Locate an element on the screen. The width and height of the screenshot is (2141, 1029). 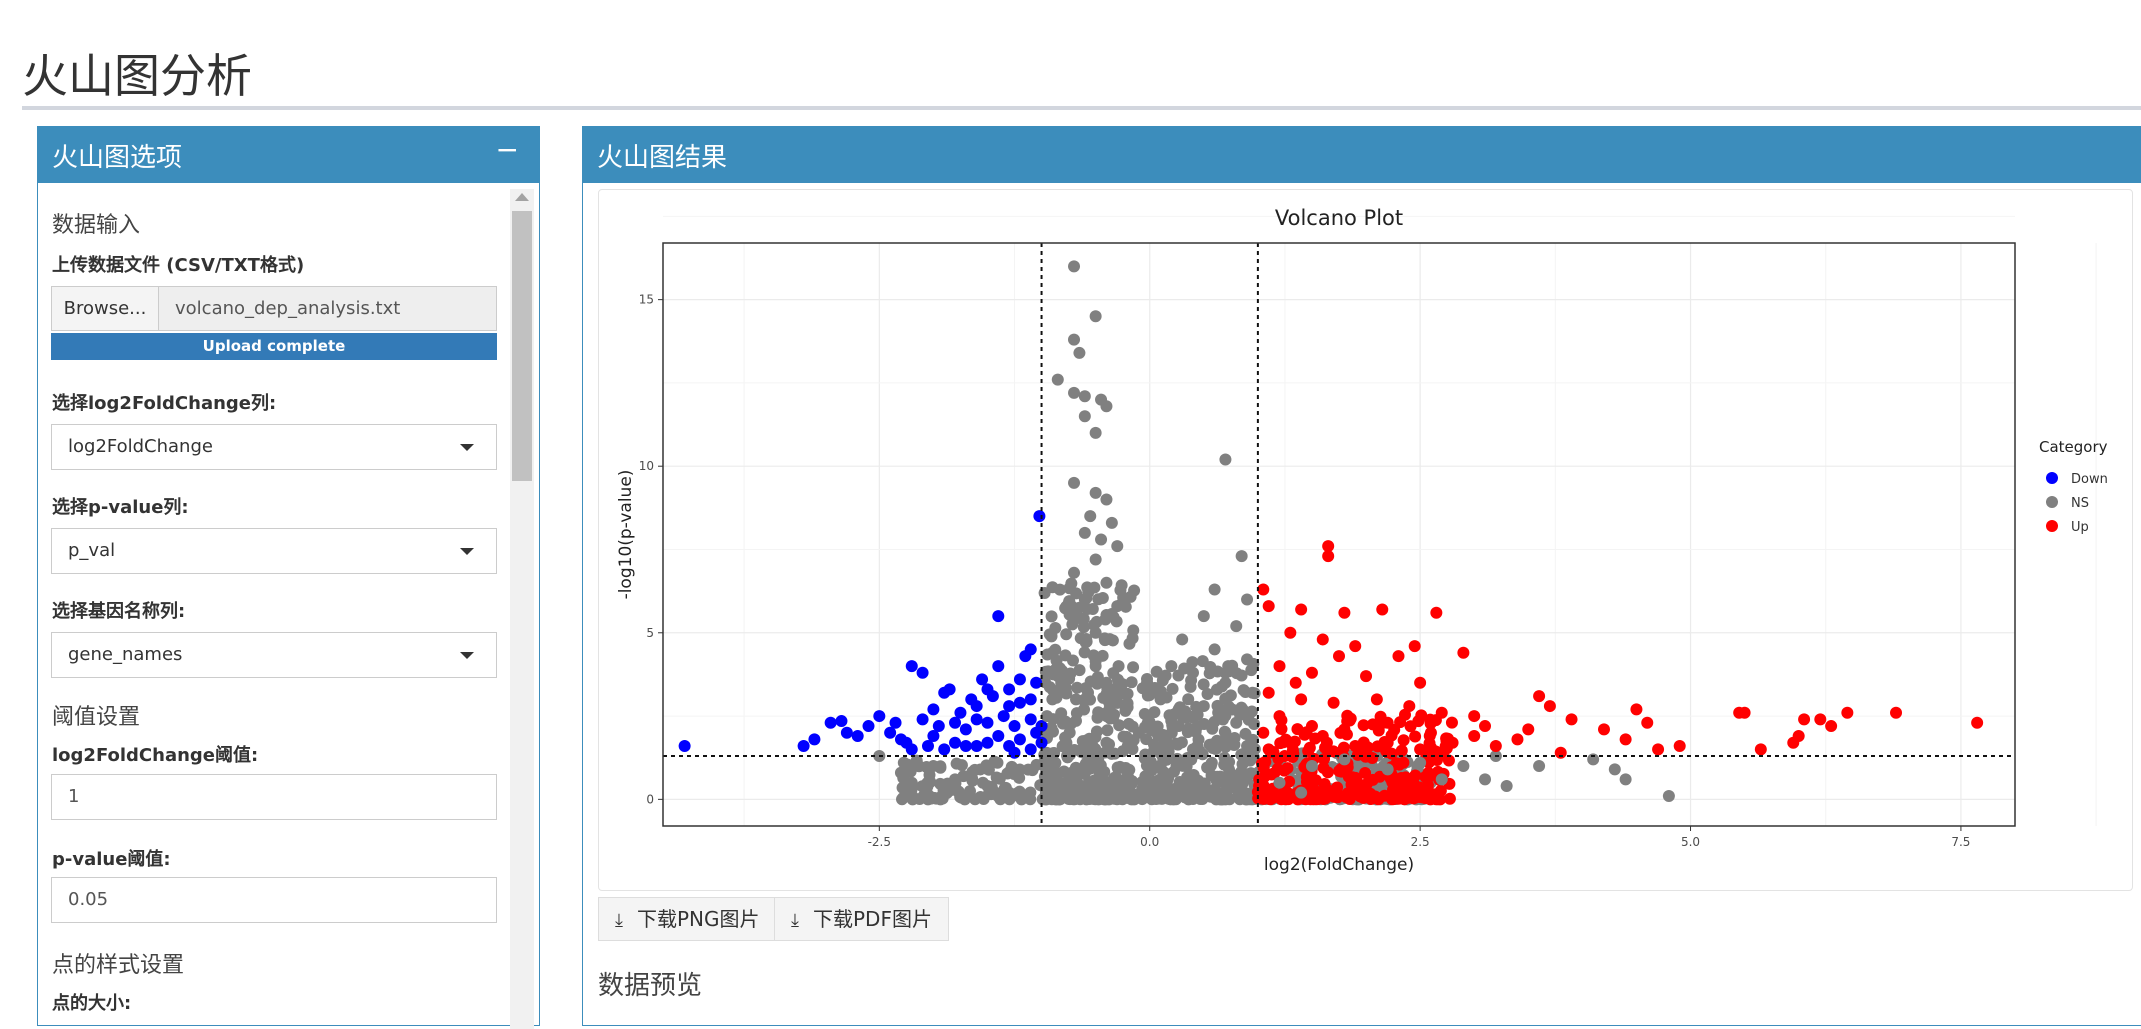
sidebar-scrollbar is located at coordinates (522, 609).